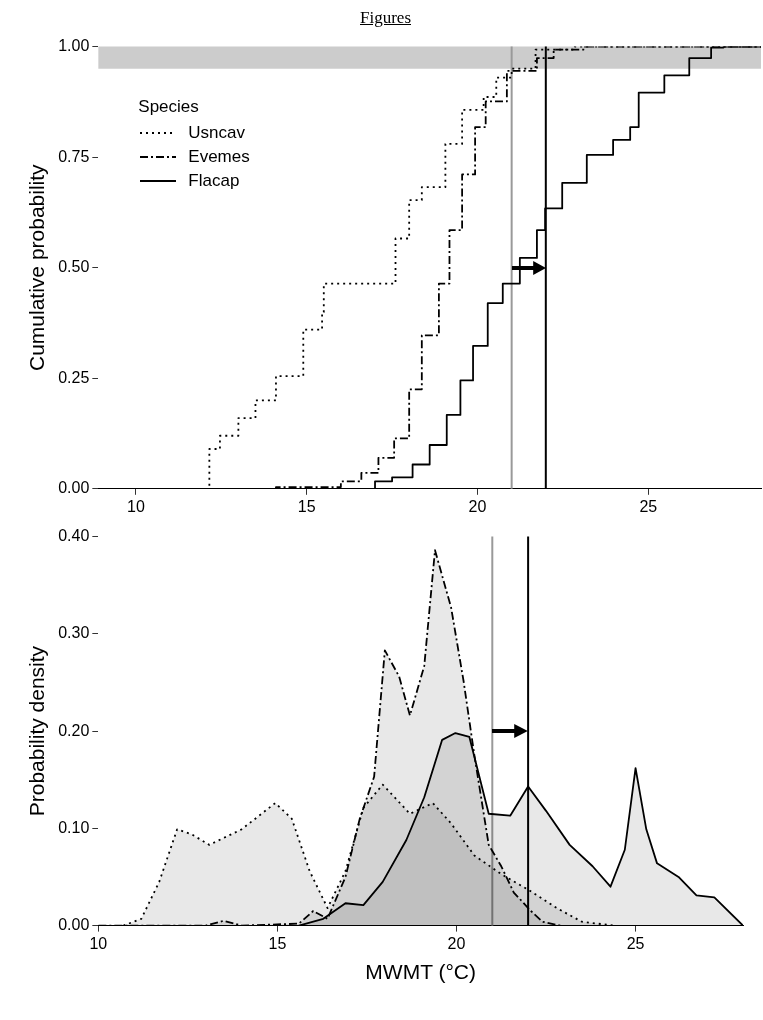  What do you see at coordinates (74, 633) in the screenshot?
I see `y-tick-label: 0.30` at bounding box center [74, 633].